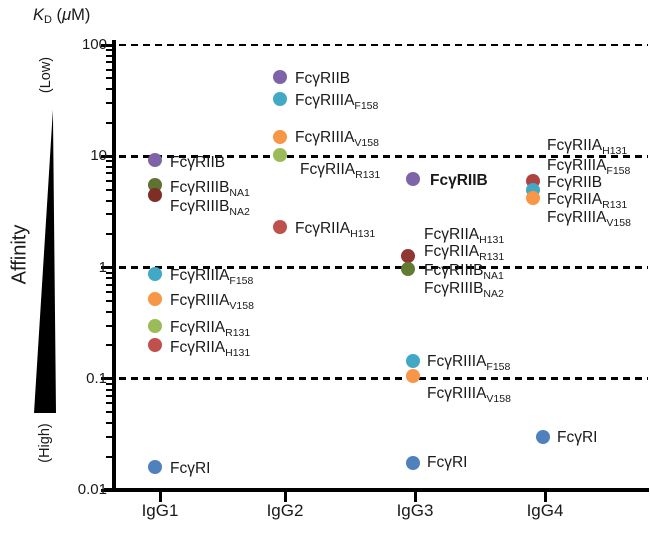 The width and height of the screenshot is (650, 539). Describe the element at coordinates (46, 75) in the screenshot. I see `low-affinity-label: (Low)` at that location.